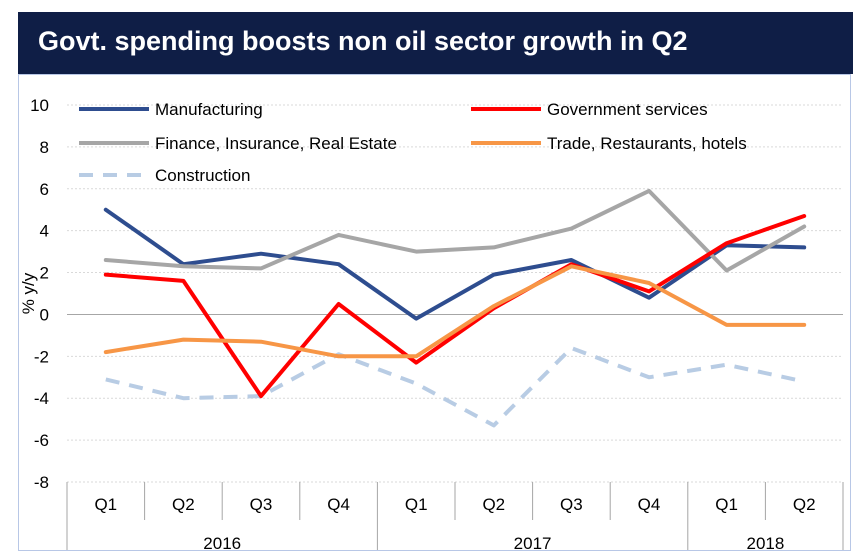 The image size is (868, 553). What do you see at coordinates (202, 175) in the screenshot?
I see `legend-label: Construction` at bounding box center [202, 175].